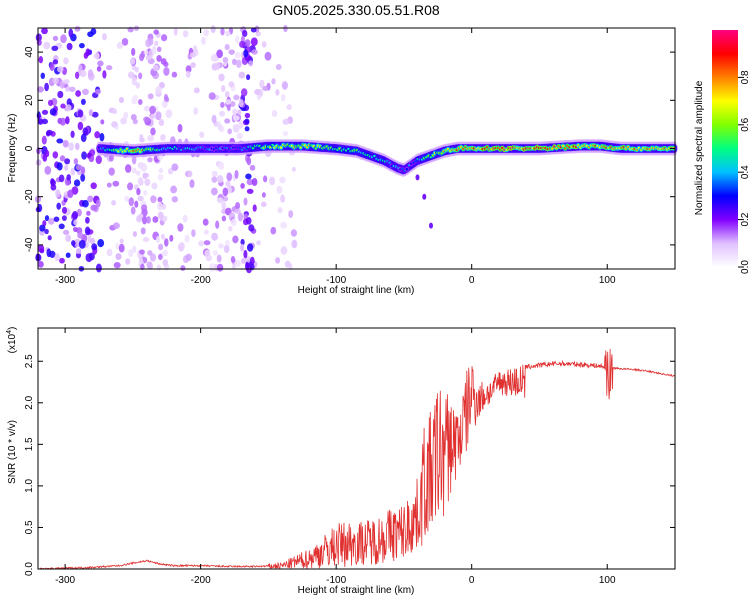  Describe the element at coordinates (745, 267) in the screenshot. I see `colorbar-tick-label: 0.0` at that location.